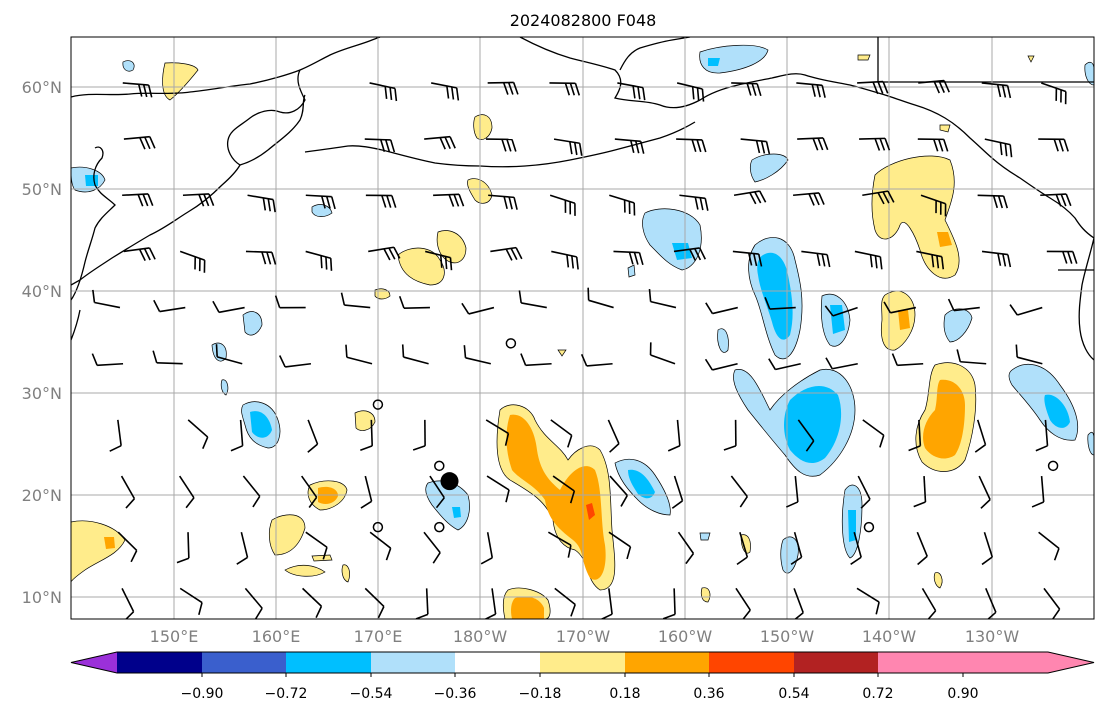 The height and width of the screenshot is (712, 1105). Describe the element at coordinates (93, 243) in the screenshot. I see `coastline-japan` at that location.